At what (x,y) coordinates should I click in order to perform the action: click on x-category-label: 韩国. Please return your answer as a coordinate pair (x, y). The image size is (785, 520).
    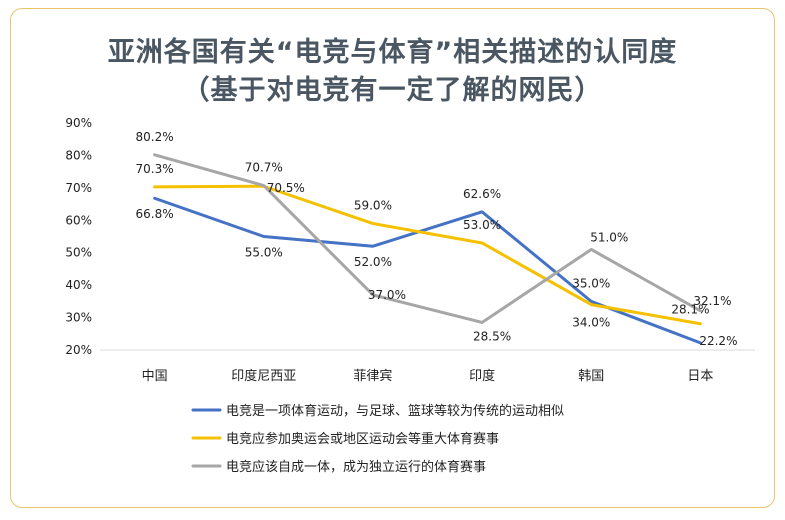
    Looking at the image, I should click on (591, 376).